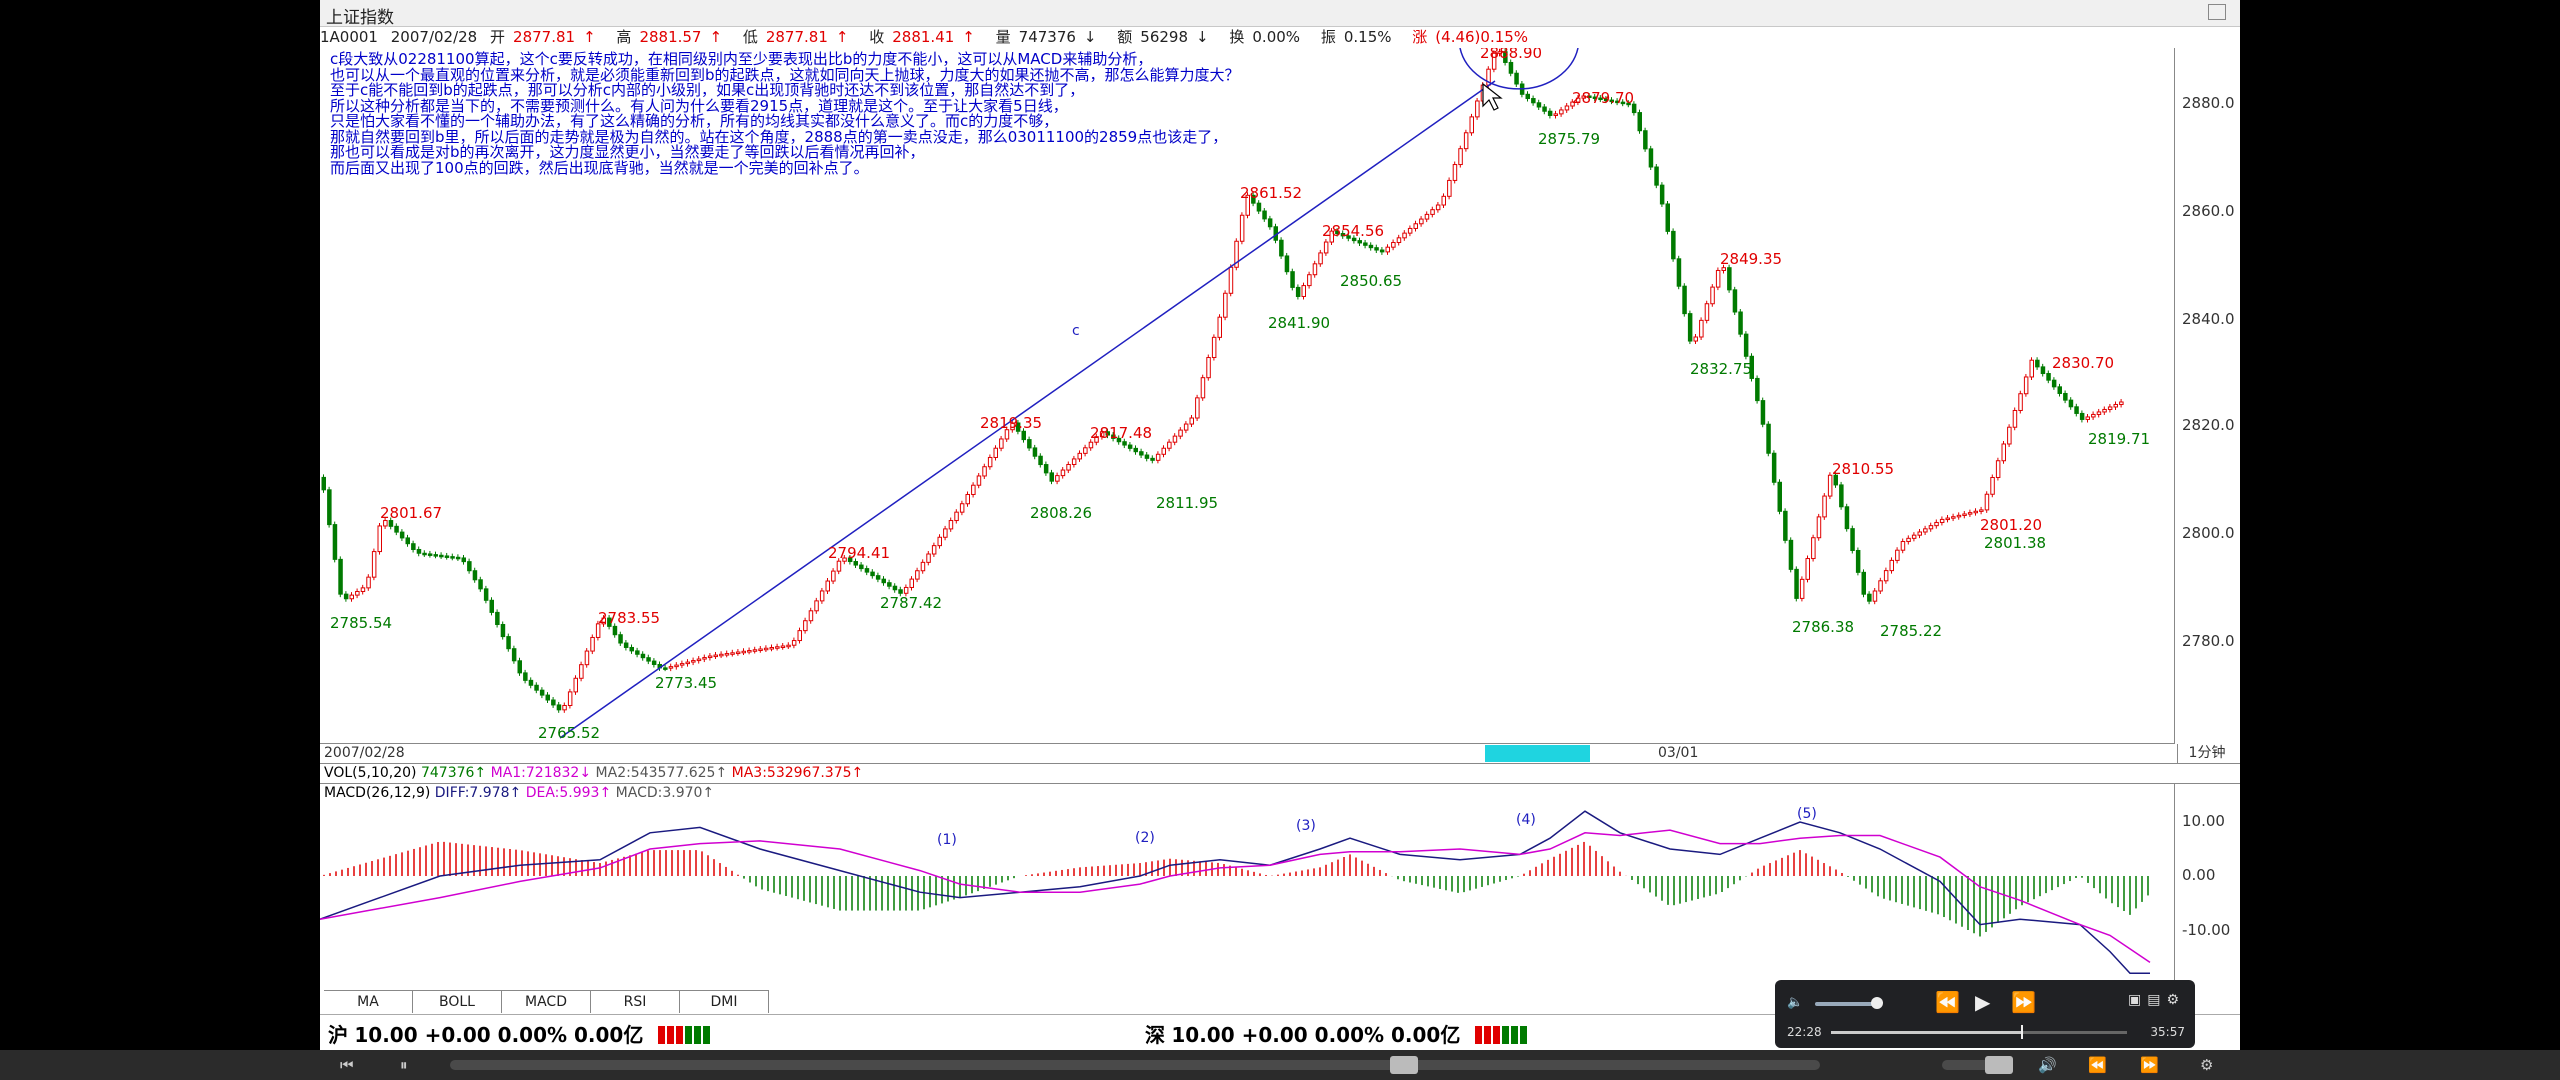  Describe the element at coordinates (364, 753) in the screenshot. I see `time-start: 2007/02/28` at that location.